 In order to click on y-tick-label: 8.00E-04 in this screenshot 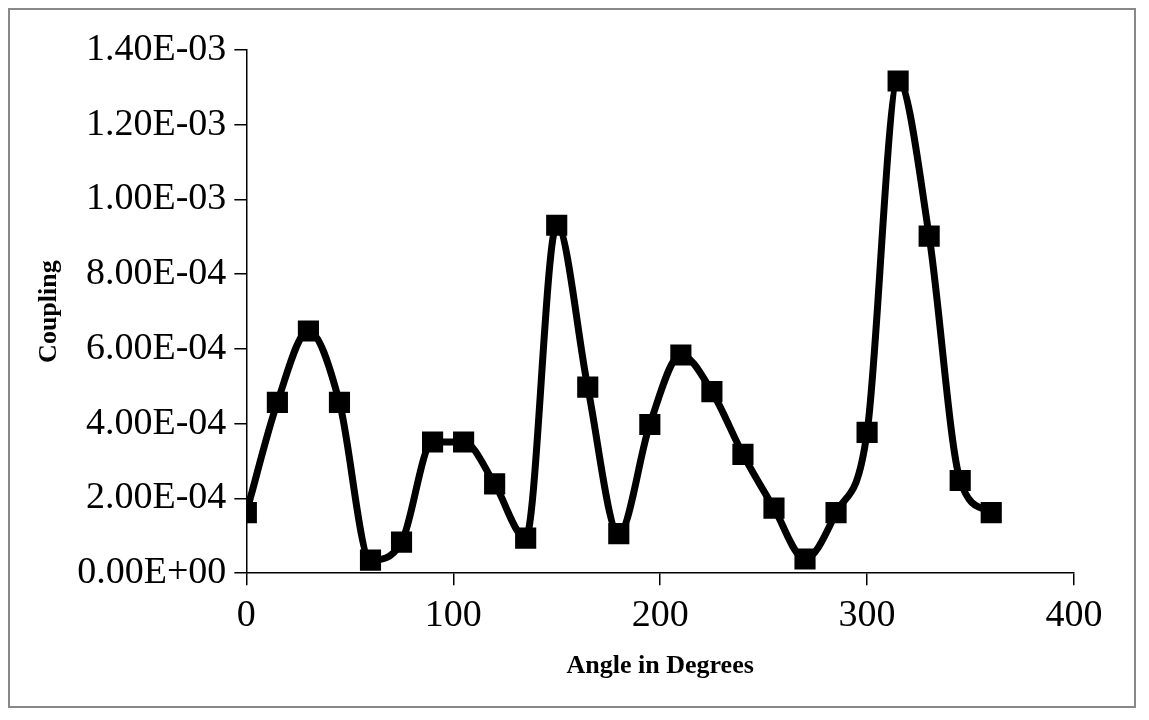, I will do `click(156, 271)`.